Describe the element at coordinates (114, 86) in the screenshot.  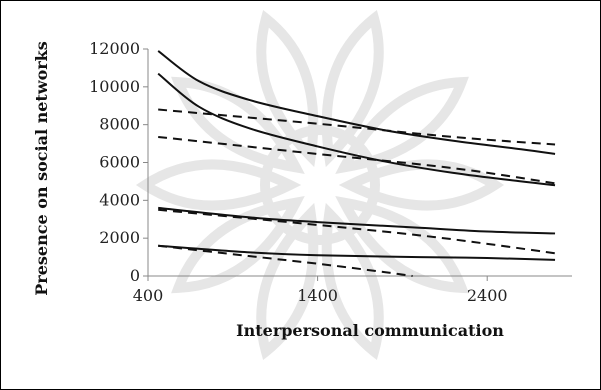
I see `y-tick-label: 10000` at that location.